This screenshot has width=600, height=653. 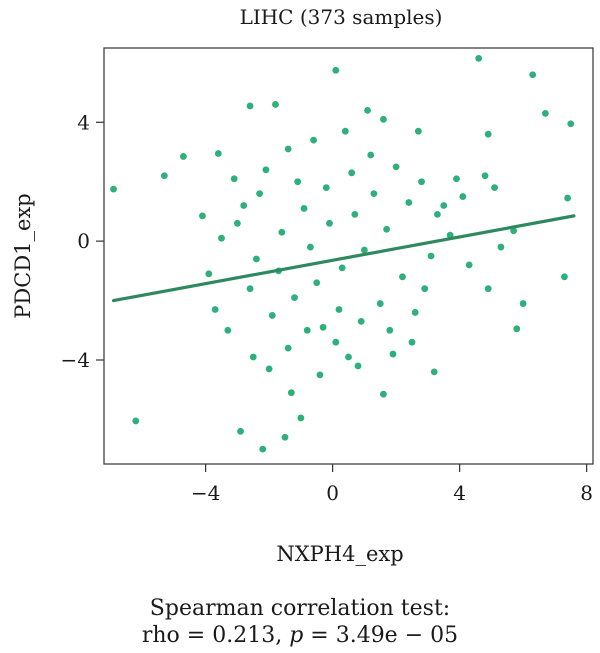 I want to click on p-value: = 3.49e − 05, so click(x=381, y=635).